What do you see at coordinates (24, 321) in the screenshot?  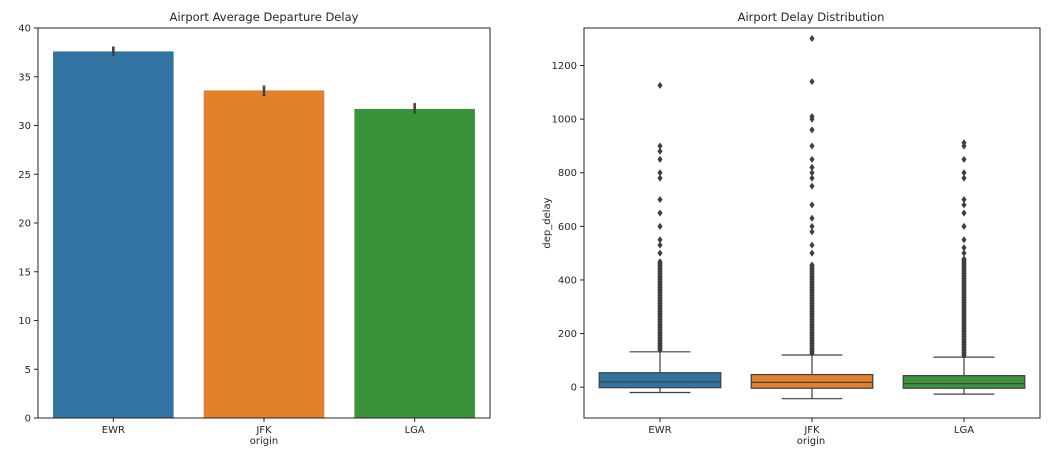 I see `y-tick-label: 10` at bounding box center [24, 321].